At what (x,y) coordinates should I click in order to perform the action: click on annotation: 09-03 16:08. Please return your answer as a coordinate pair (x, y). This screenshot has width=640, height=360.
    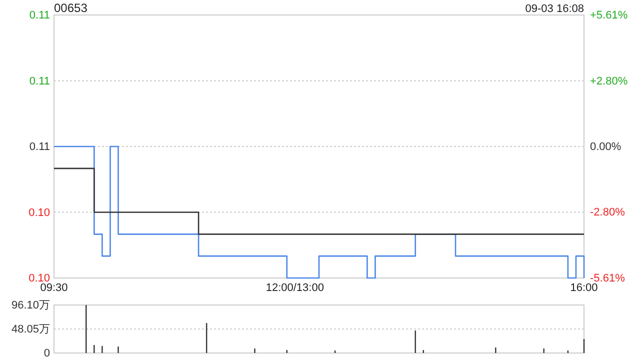
    Looking at the image, I should click on (554, 9).